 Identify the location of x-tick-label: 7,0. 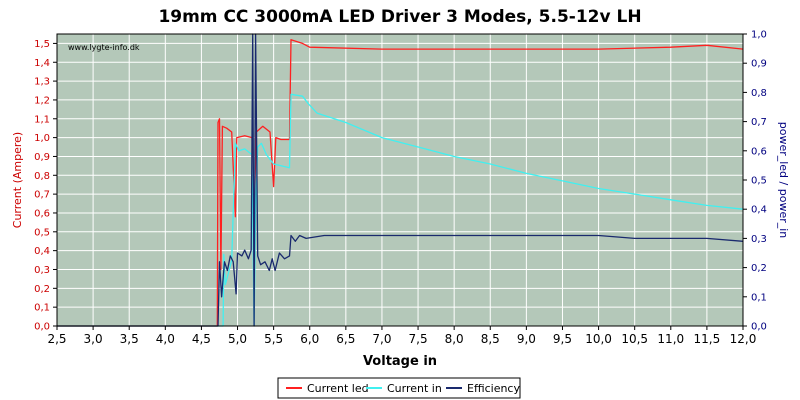
(381, 339).